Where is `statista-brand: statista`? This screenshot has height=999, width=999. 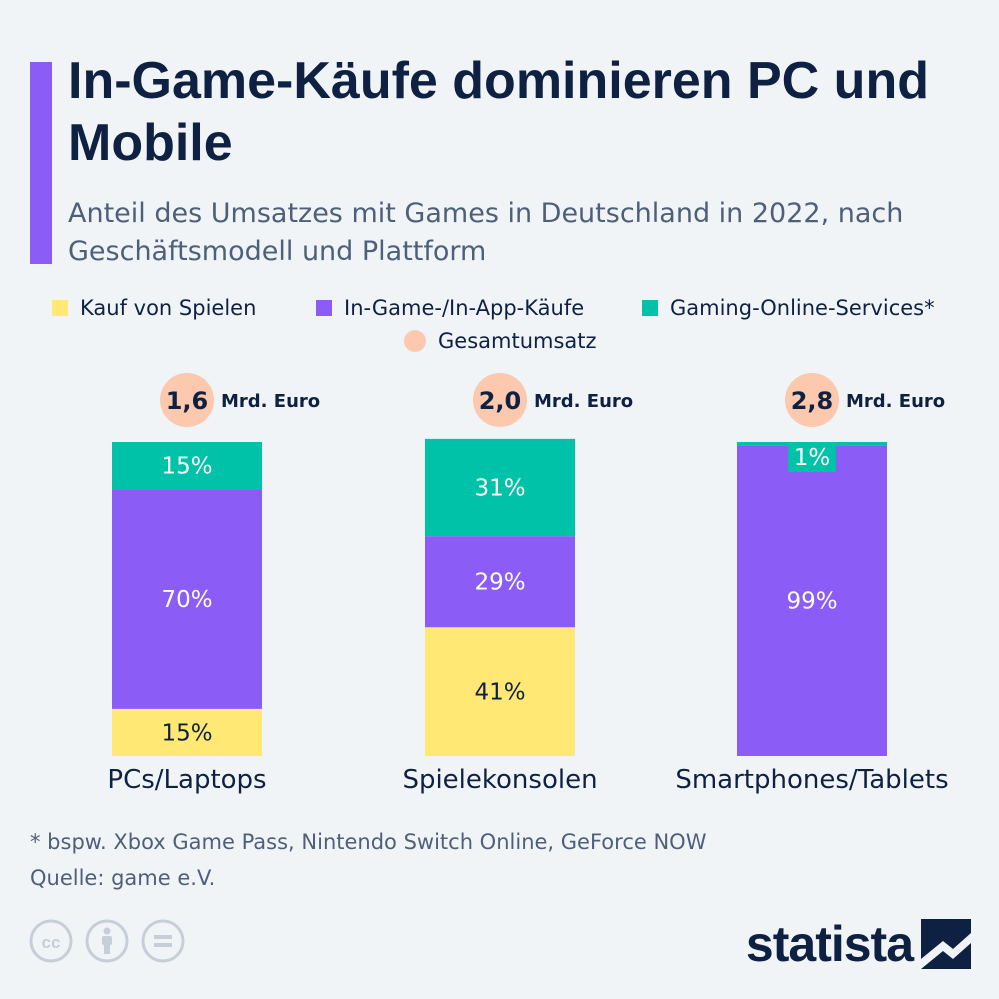
statista-brand: statista is located at coordinates (858, 944).